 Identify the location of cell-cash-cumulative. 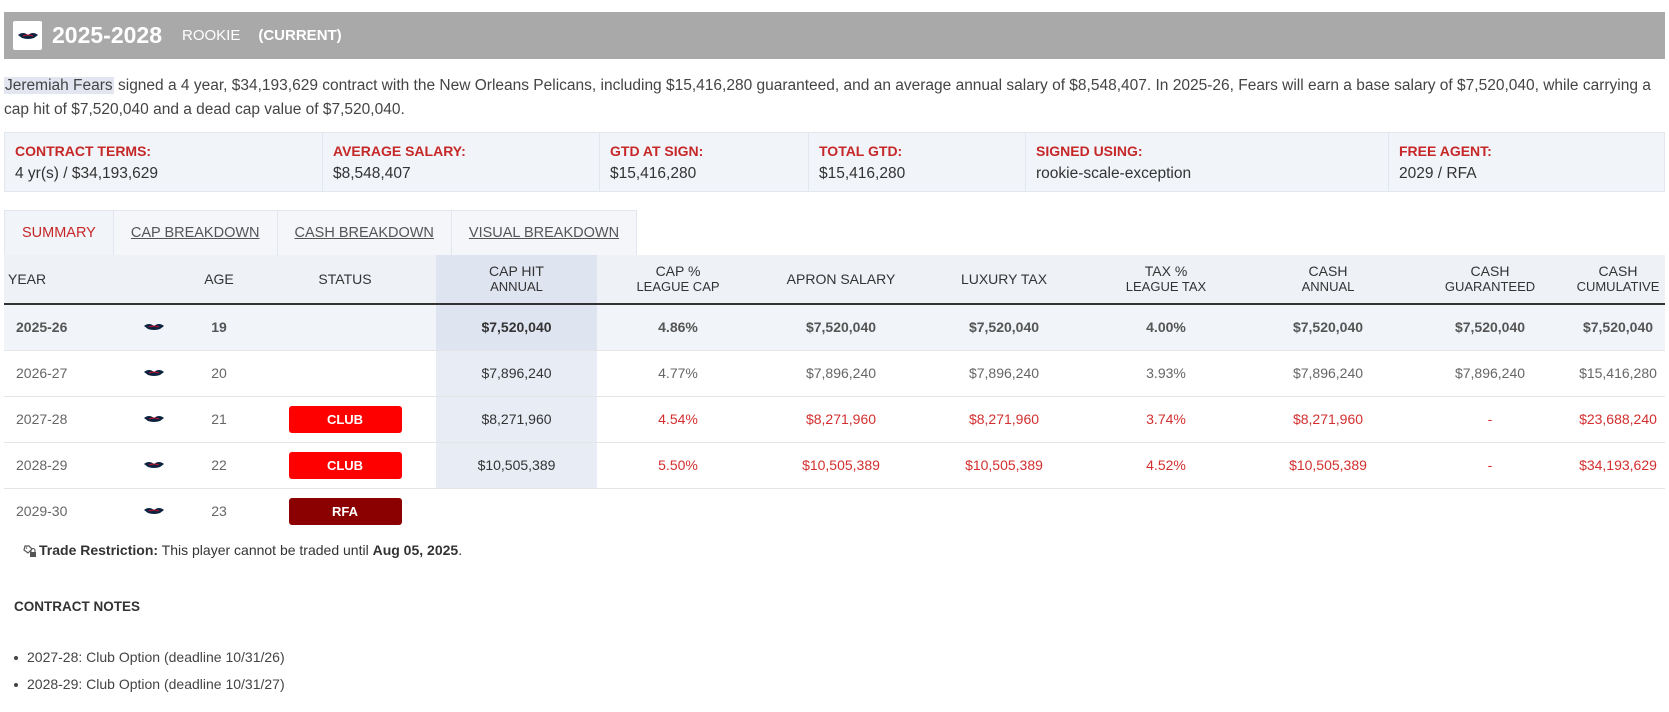
(1618, 511).